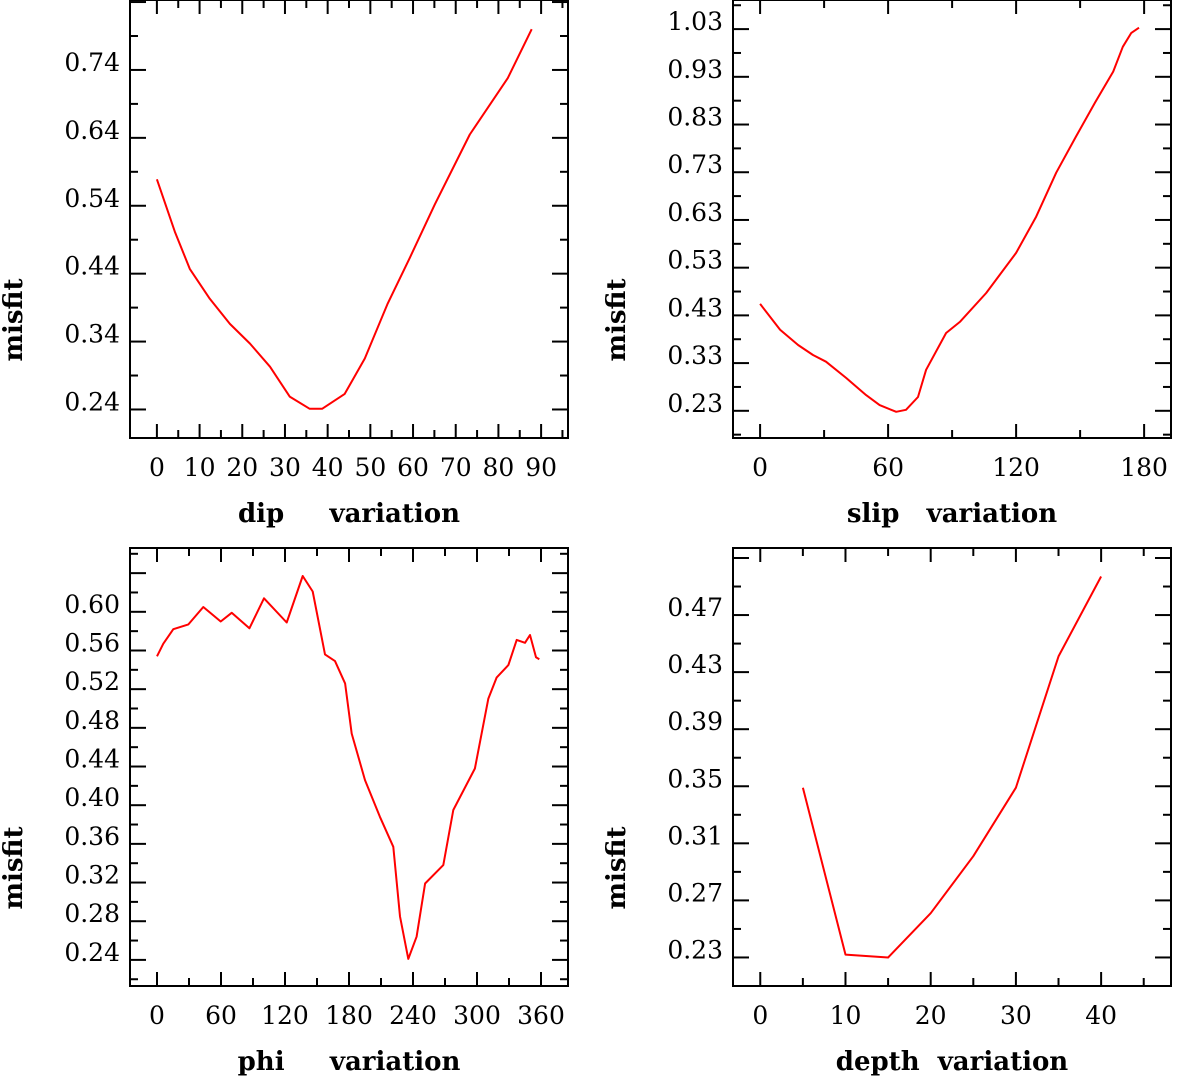  Describe the element at coordinates (952, 1061) in the screenshot. I see `x-axis-label: depth variation` at that location.